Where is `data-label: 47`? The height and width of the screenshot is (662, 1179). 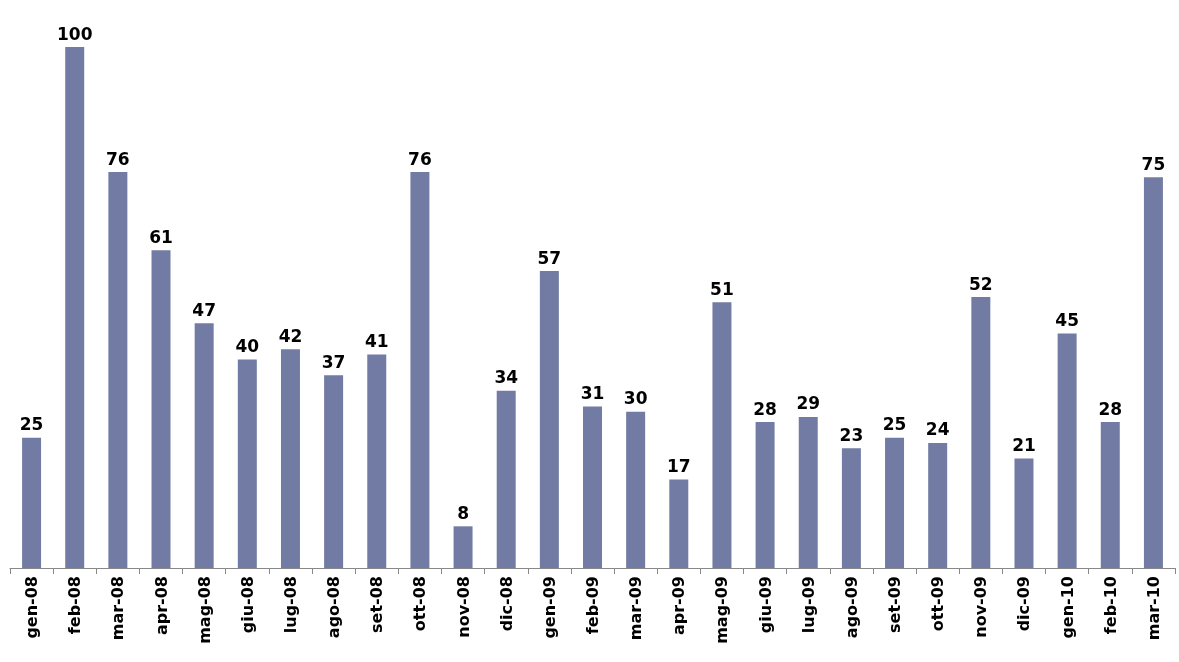 data-label: 47 is located at coordinates (204, 309).